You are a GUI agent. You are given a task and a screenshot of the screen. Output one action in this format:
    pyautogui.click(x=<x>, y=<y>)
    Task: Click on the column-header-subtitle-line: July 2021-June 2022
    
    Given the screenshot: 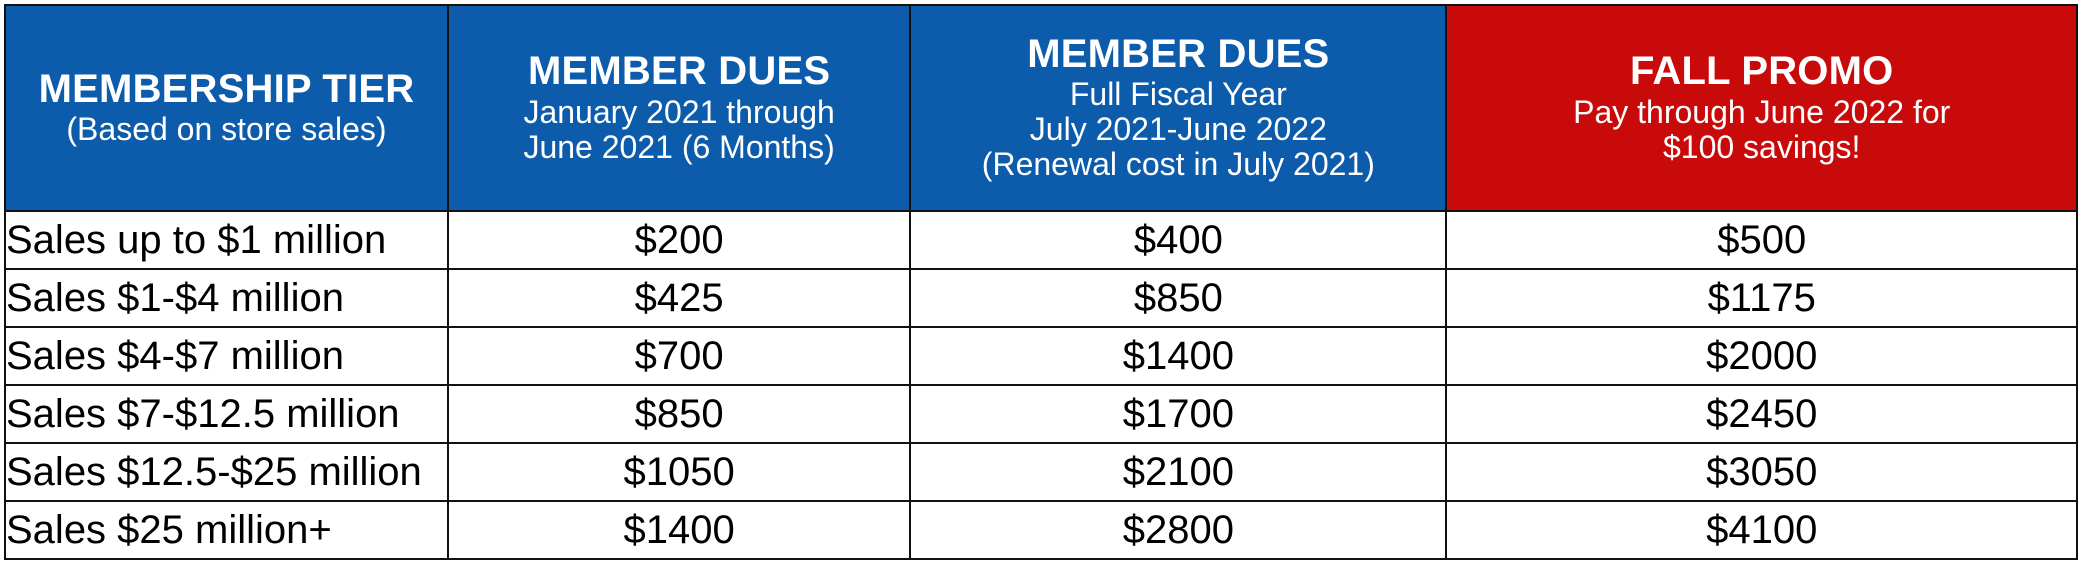 What is the action you would take?
    pyautogui.click(x=1178, y=129)
    